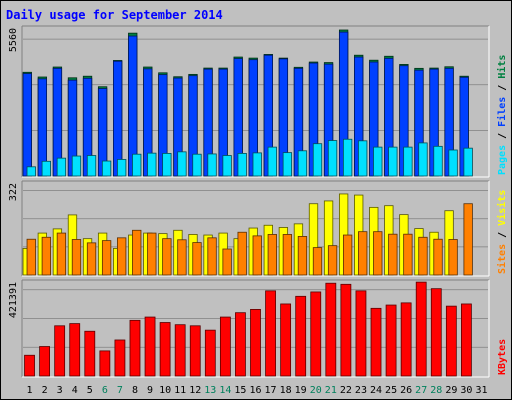 This screenshot has width=512, height=400. I want to click on chart-title: Daily usage for September 2014, so click(114, 15).